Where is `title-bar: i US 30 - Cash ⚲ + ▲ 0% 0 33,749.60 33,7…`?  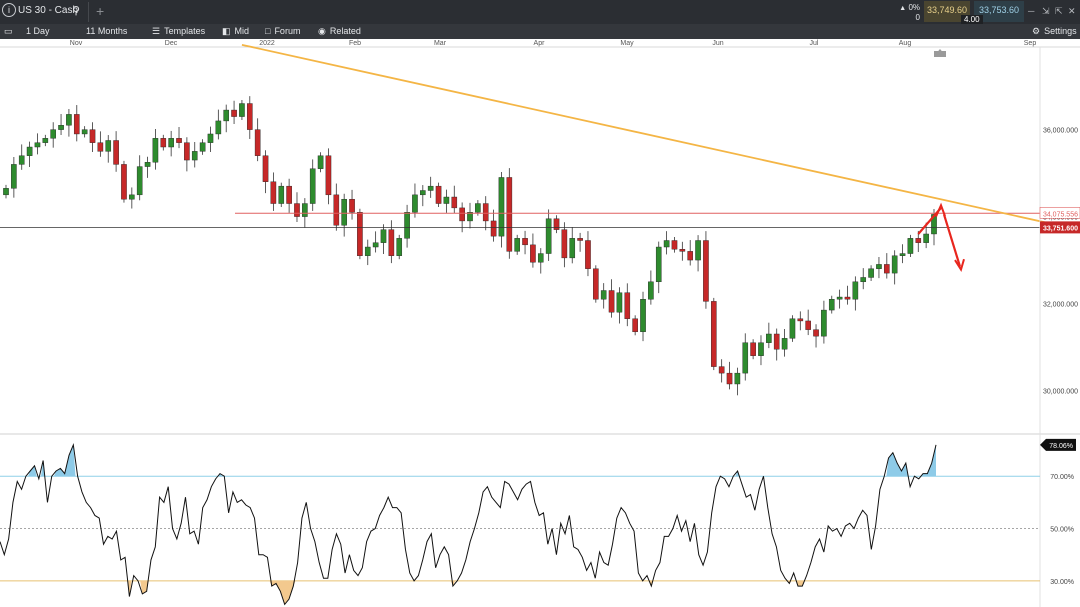
title-bar: i US 30 - Cash ⚲ + ▲ 0% 0 33,749.60 33,7… is located at coordinates (540, 12).